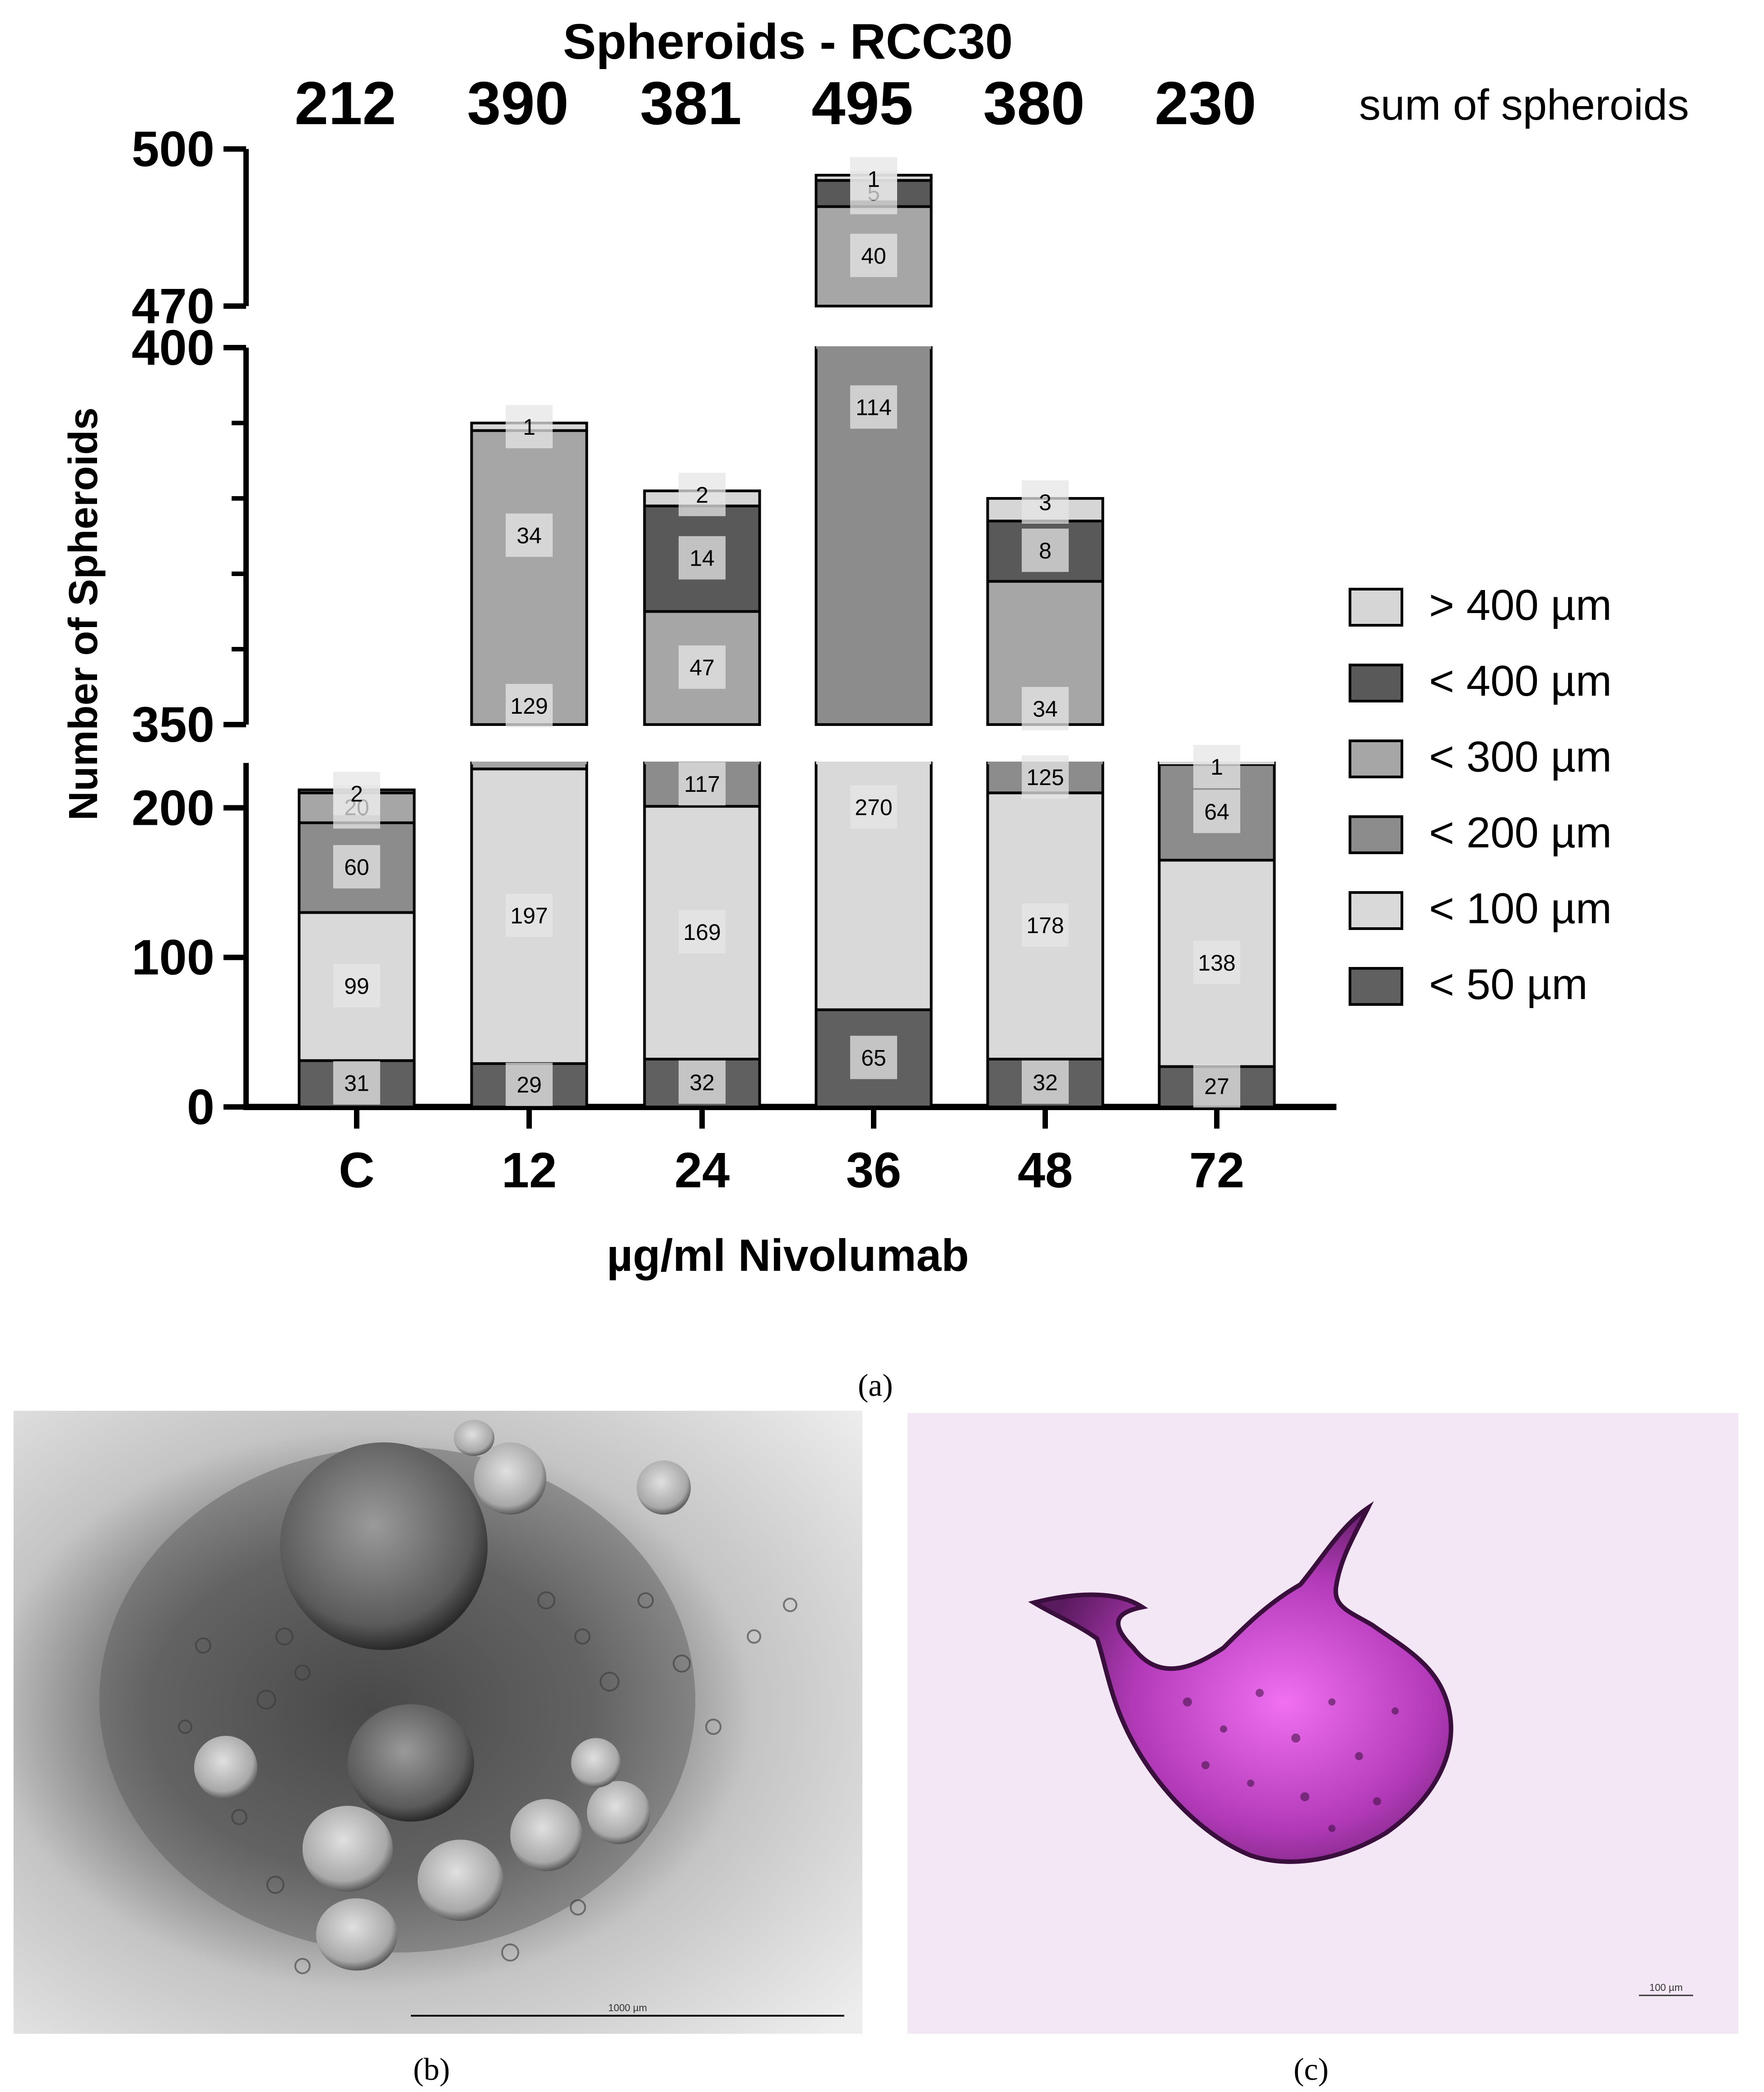 This screenshot has height=2092, width=1764. What do you see at coordinates (1520, 605) in the screenshot?
I see `legend-label: > 400 µm` at bounding box center [1520, 605].